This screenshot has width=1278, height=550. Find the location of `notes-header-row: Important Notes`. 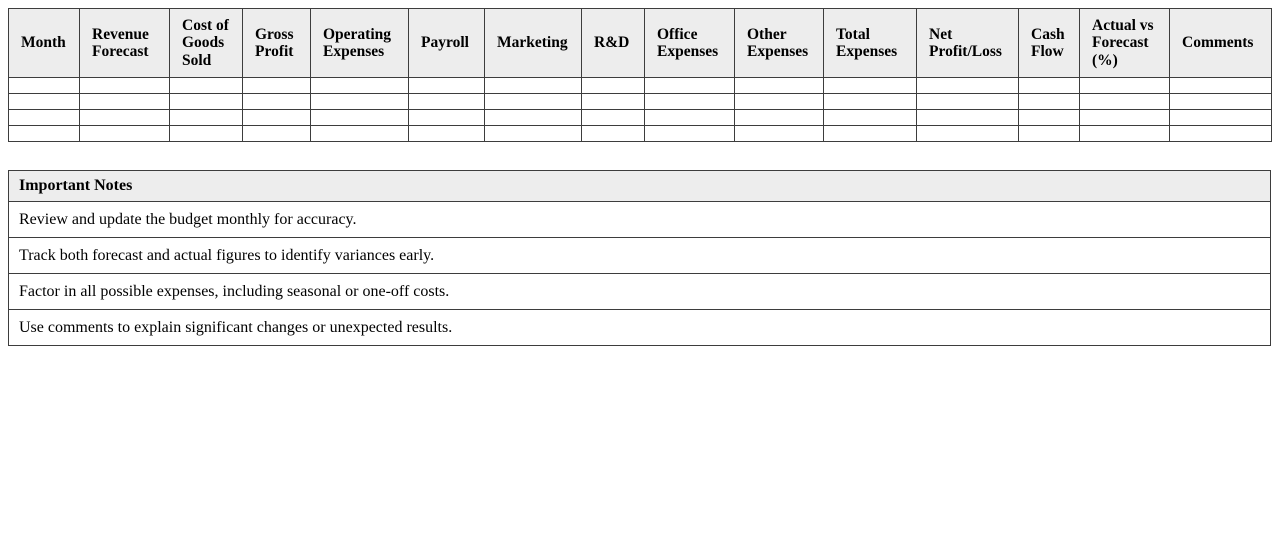

notes-header-row: Important Notes is located at coordinates (639, 186).